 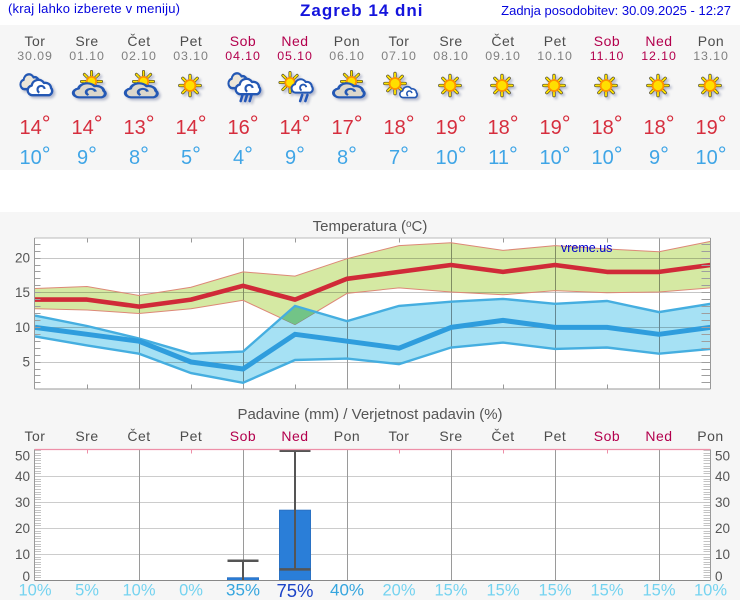 I want to click on svg-text: 40%, so click(x=347, y=590).